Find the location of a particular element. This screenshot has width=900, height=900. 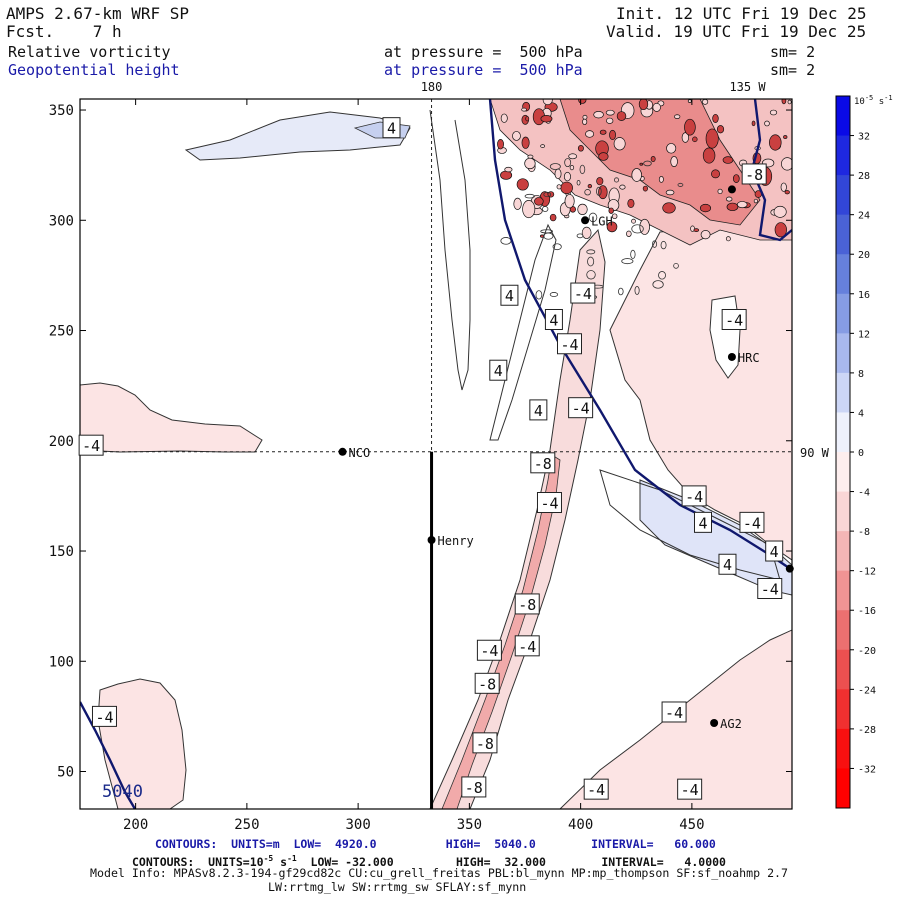

colorbar-label: -12 is located at coordinates (867, 572).